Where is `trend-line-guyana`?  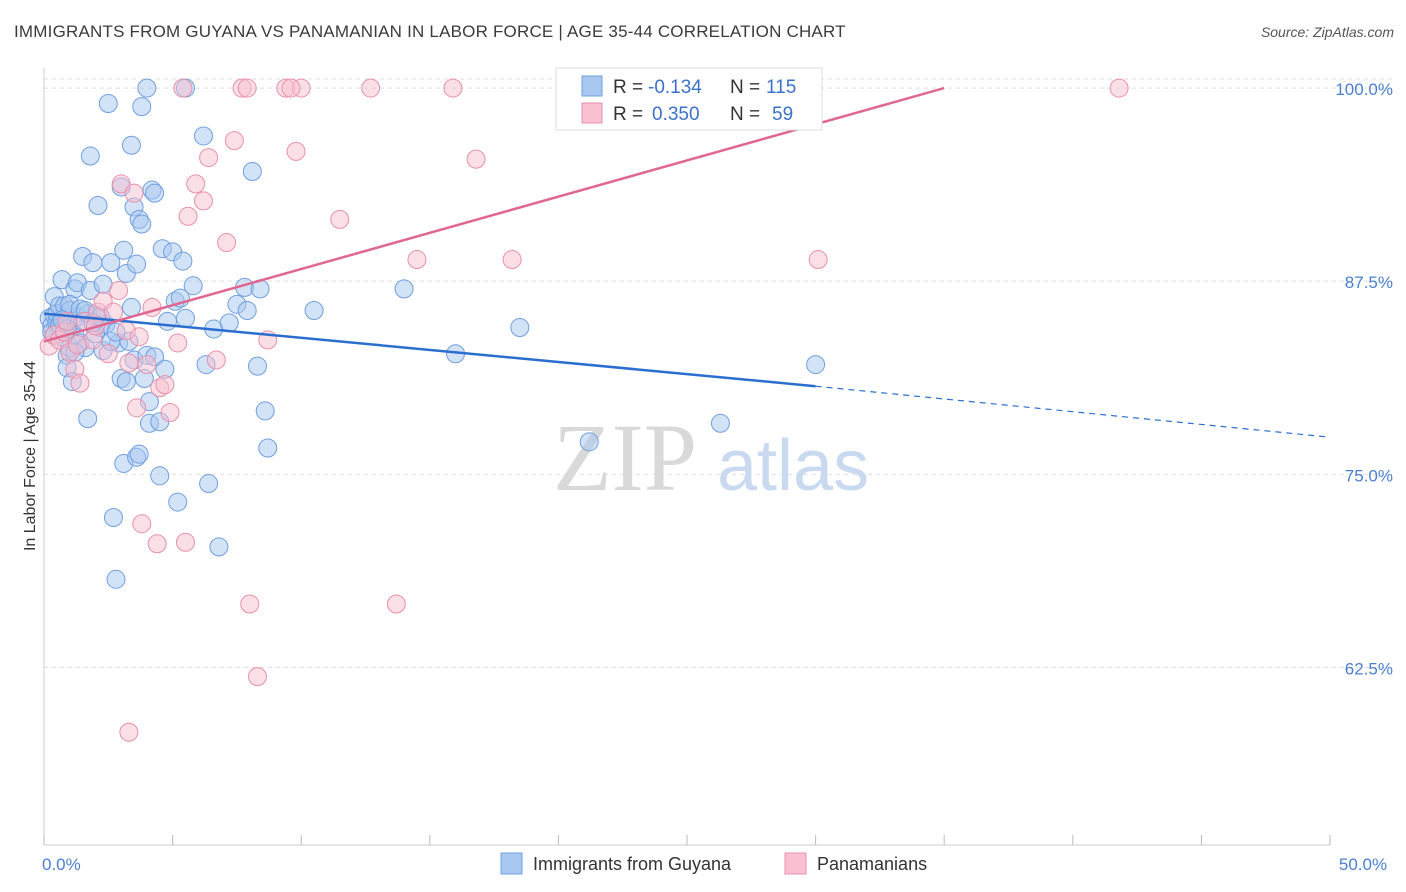 trend-line-guyana is located at coordinates (429, 350).